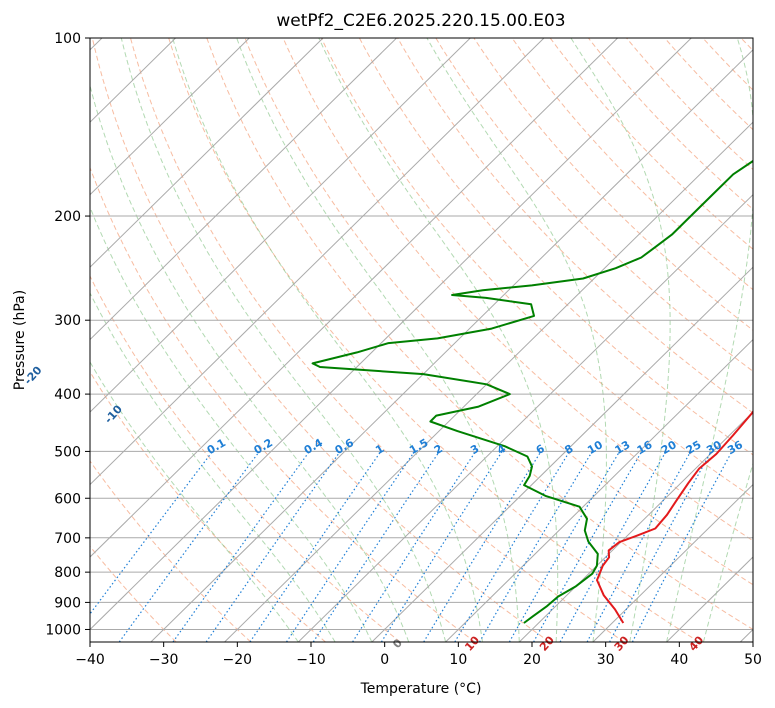 This screenshot has width=775, height=708. I want to click on x-tick-label: −40, so click(90, 660).